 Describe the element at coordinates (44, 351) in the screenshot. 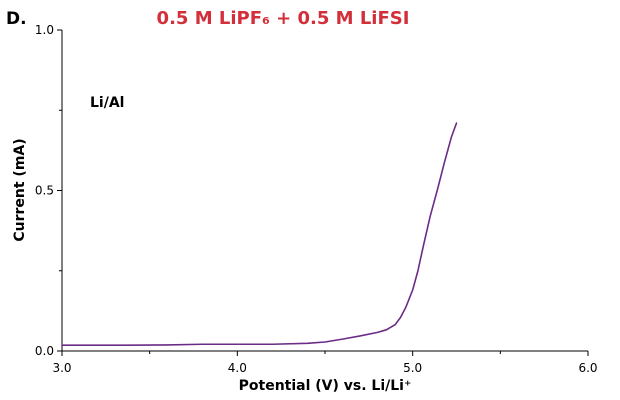

I see `y-tick-label: 0.0` at that location.